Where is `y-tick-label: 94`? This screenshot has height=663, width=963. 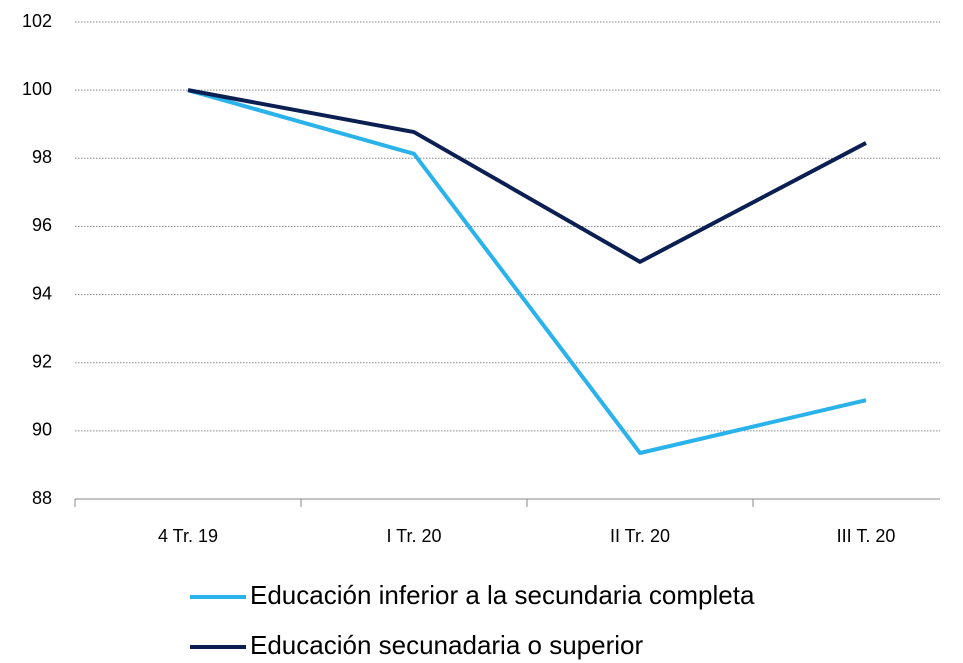
y-tick-label: 94 is located at coordinates (42, 293).